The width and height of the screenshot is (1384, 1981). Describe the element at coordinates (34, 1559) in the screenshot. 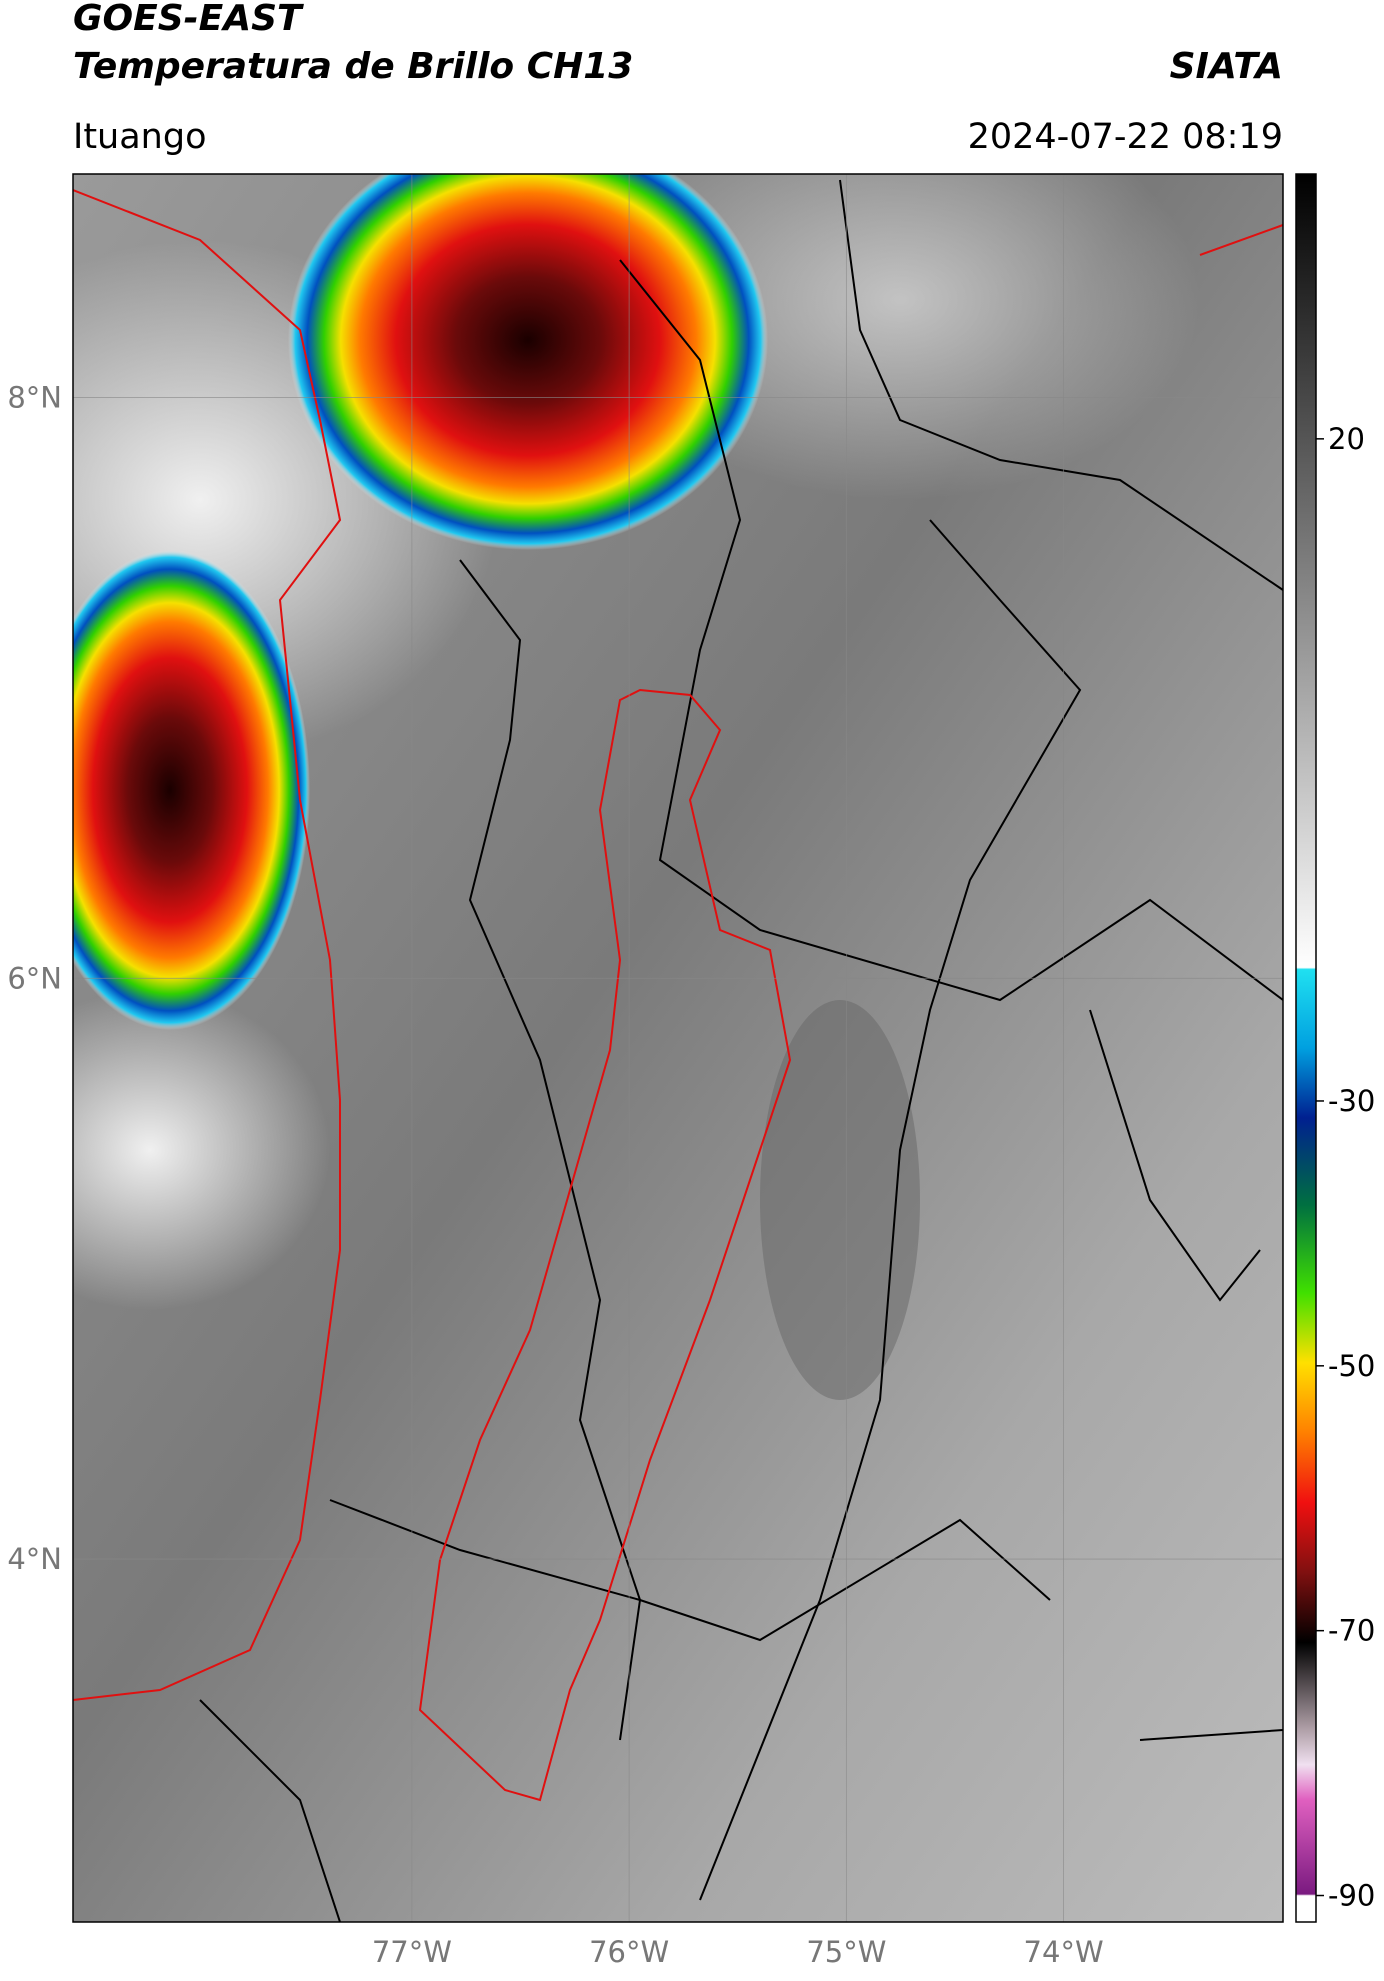

I see `y-tick-label: 4°N` at that location.